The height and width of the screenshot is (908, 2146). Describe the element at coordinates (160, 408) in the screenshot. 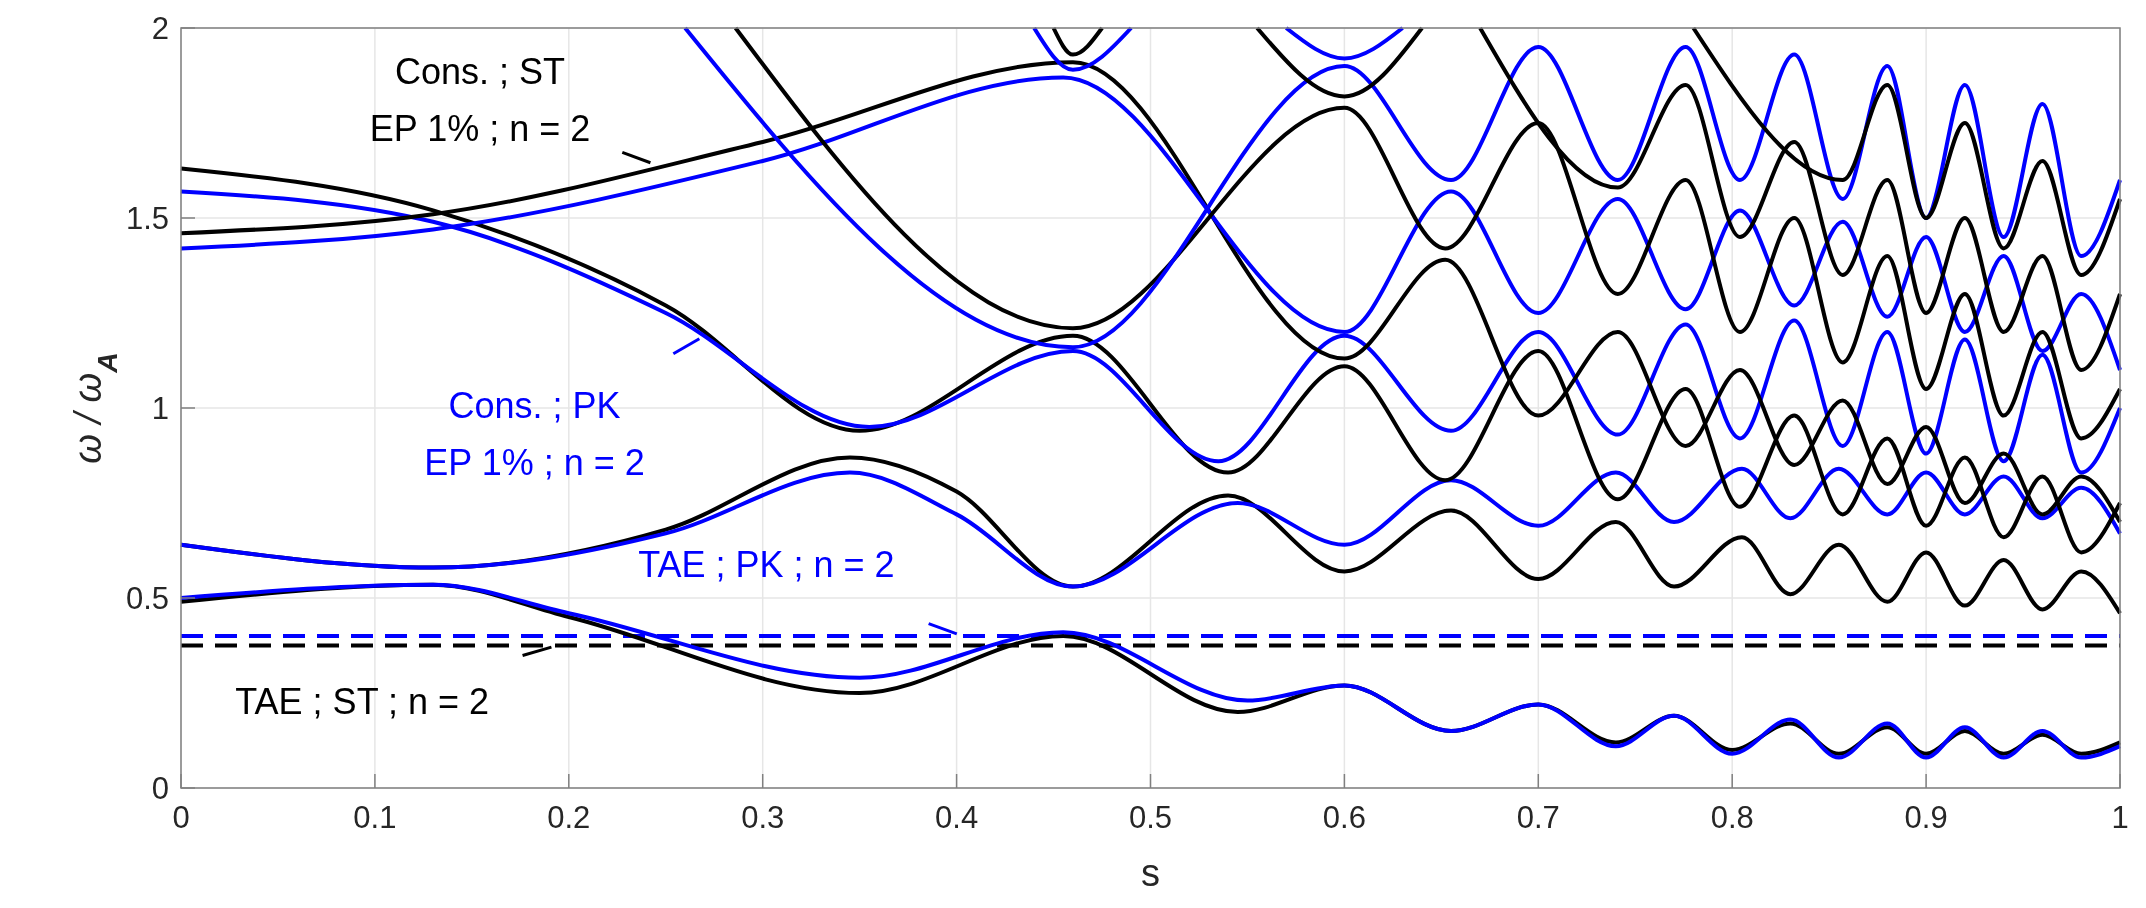

I see `y-tick-label: 1` at that location.